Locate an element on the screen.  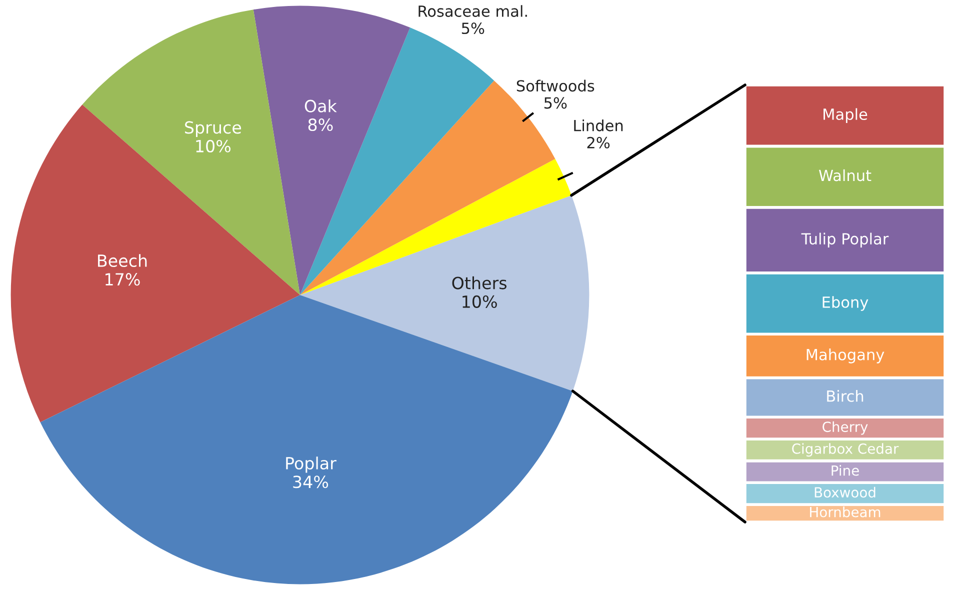
series-label: Hornbeam is located at coordinates (845, 512).